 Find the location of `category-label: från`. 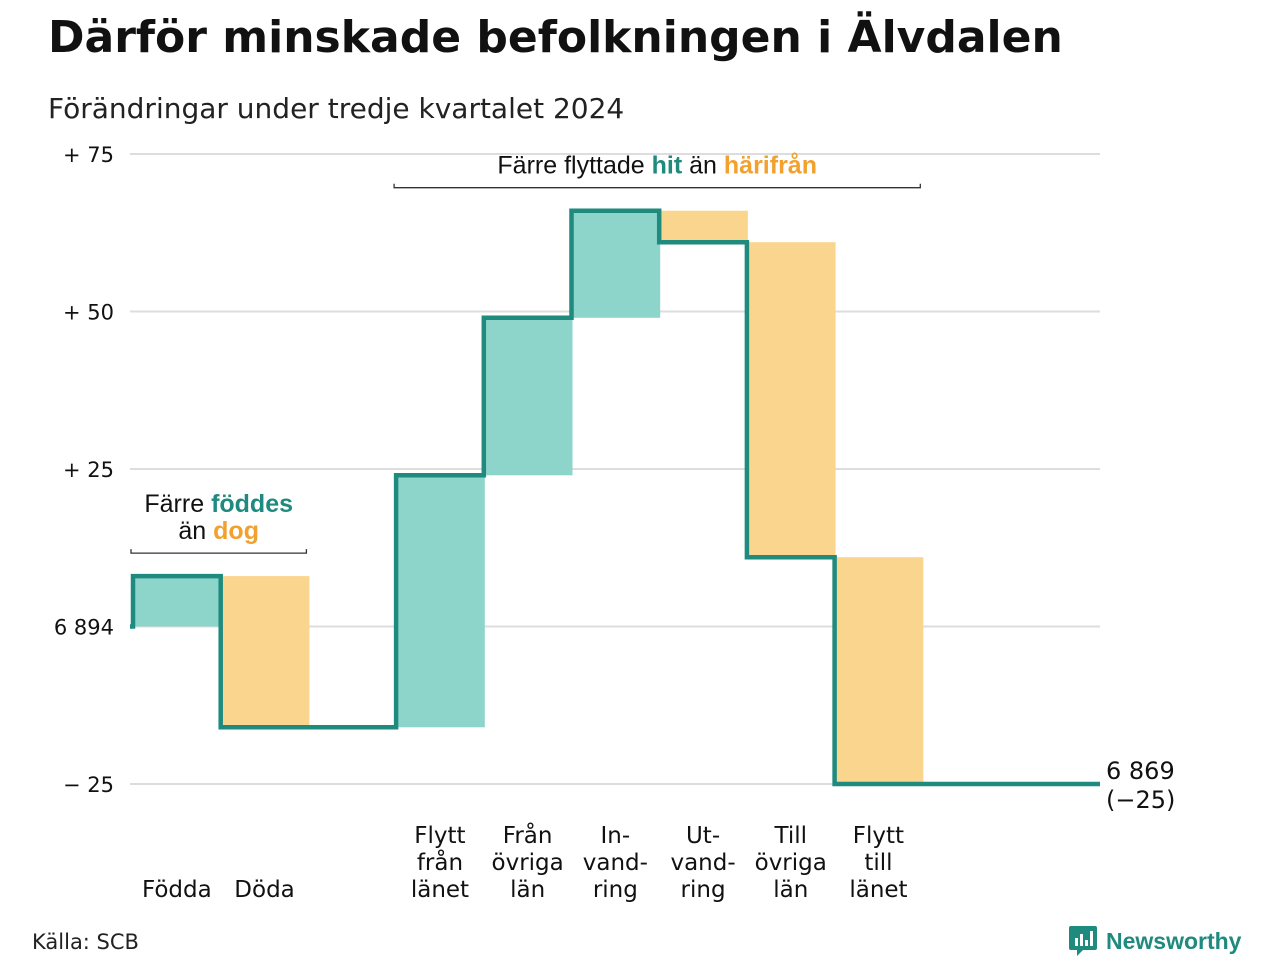

category-label: från is located at coordinates (440, 862).